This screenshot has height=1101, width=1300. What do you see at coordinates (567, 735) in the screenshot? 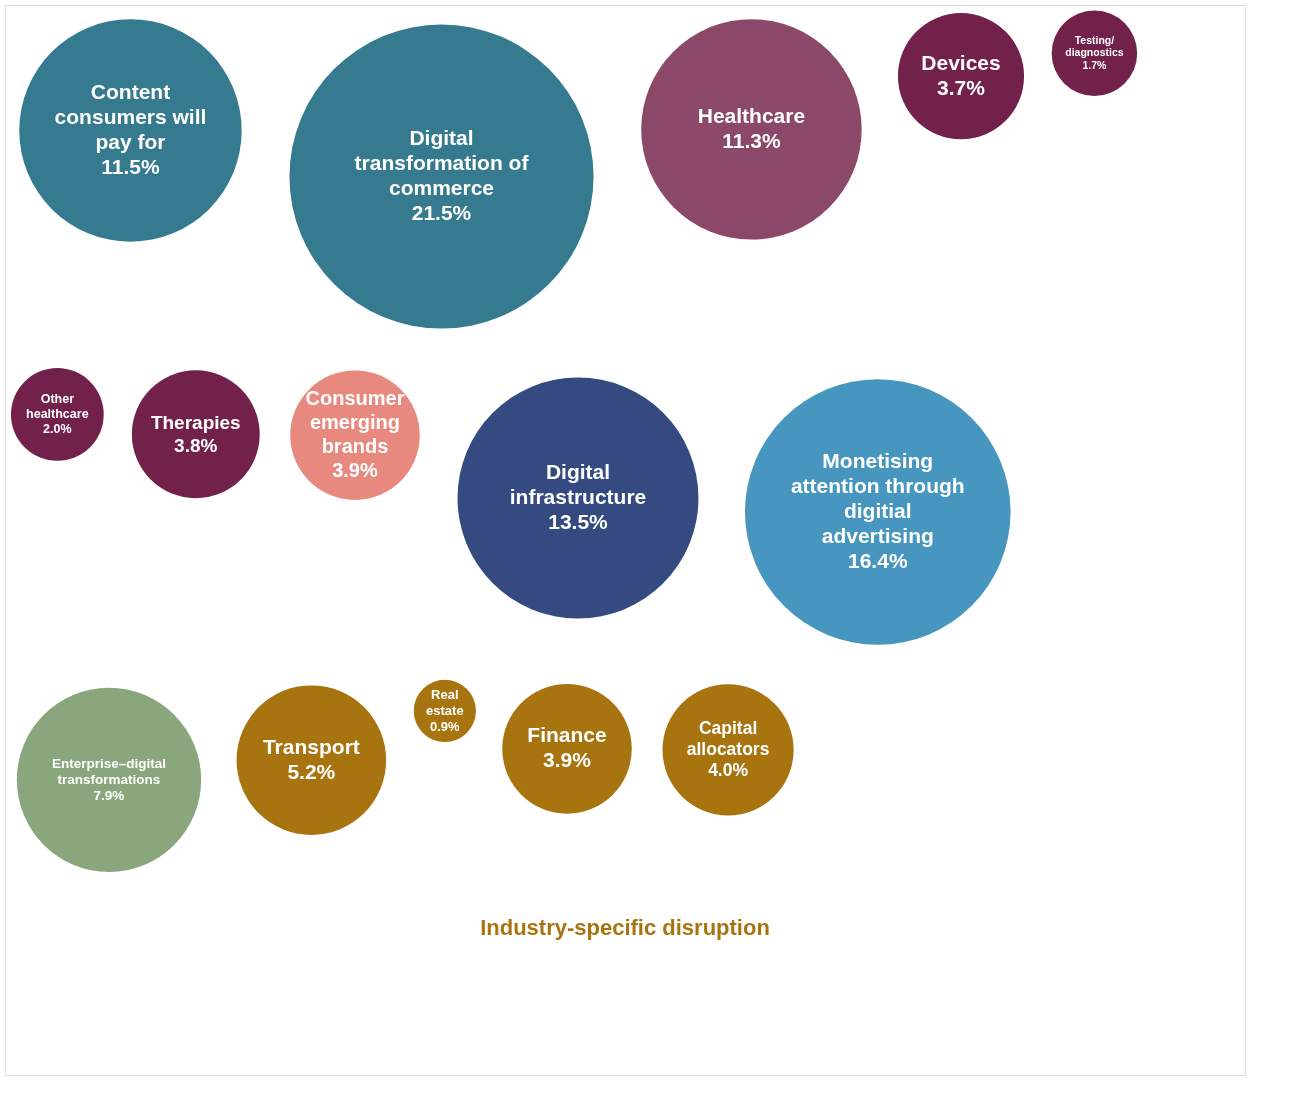
I see `category-label: Finance` at bounding box center [567, 735].